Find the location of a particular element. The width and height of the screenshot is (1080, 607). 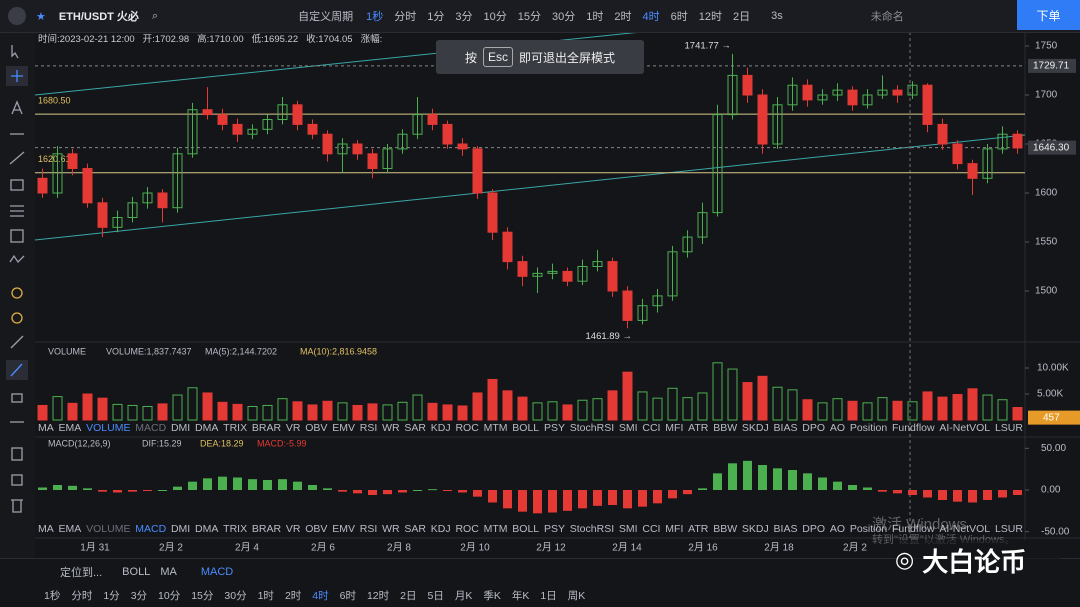

pen-icon is located at coordinates (16, 370).